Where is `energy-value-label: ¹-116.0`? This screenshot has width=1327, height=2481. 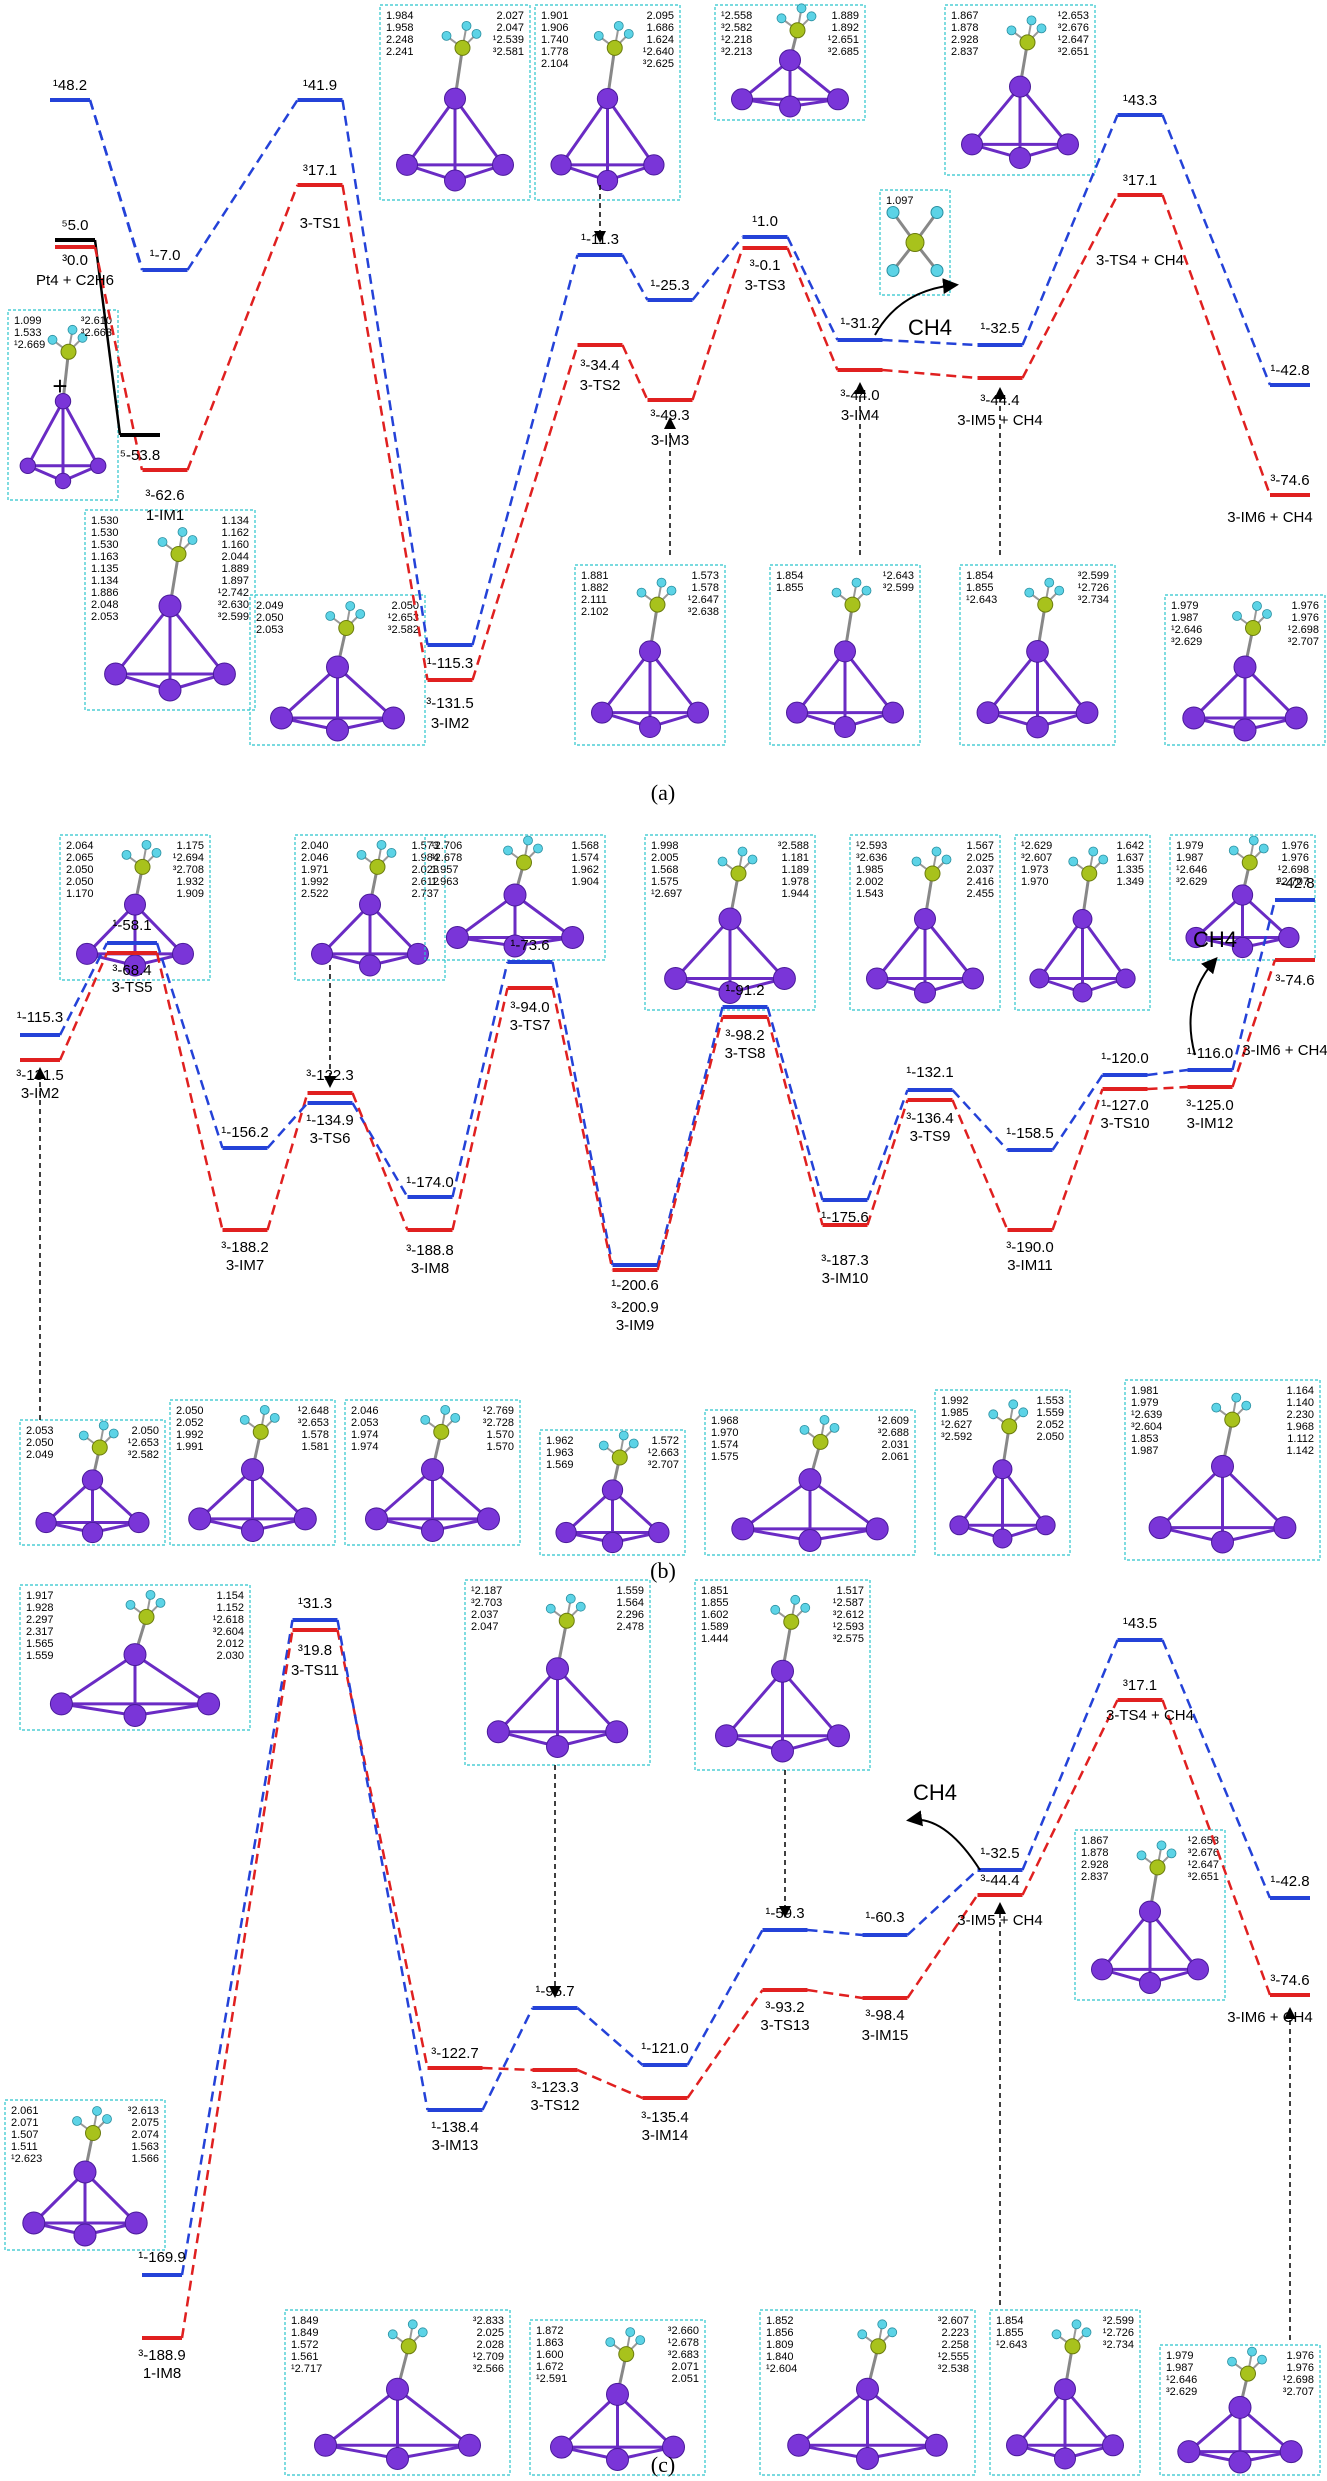 energy-value-label: ¹-116.0 is located at coordinates (1210, 1053).